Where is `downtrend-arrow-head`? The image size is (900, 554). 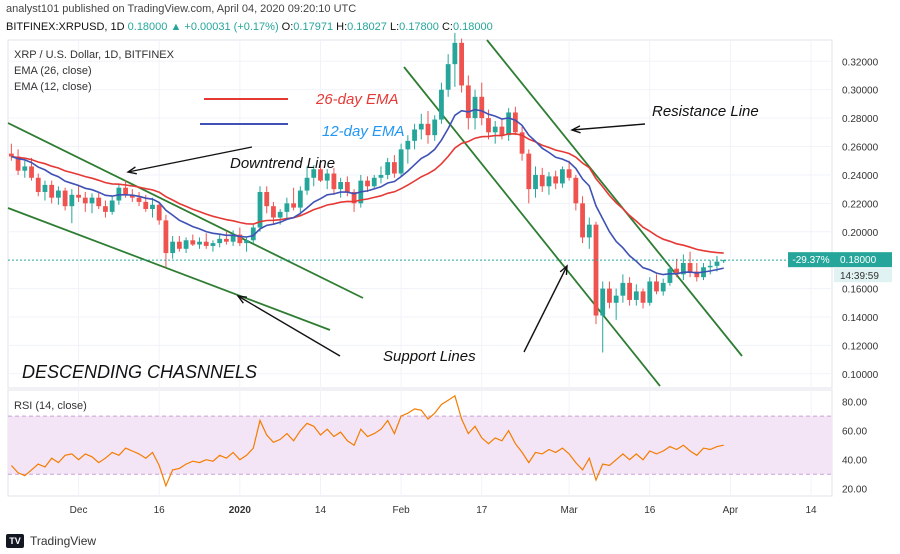
downtrend-arrow-head is located at coordinates (131, 170).